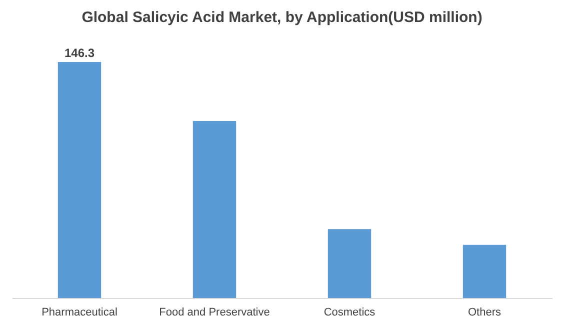  I want to click on x-tick-label: Pharmaceutical, so click(80, 312).